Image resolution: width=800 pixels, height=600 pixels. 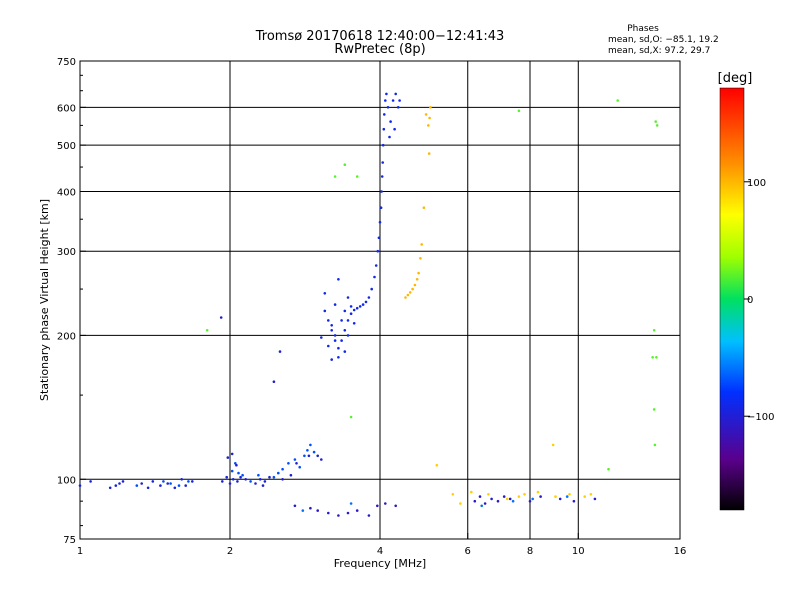 I want to click on chart-subtitle: RwPretec (8p), so click(x=379, y=49).